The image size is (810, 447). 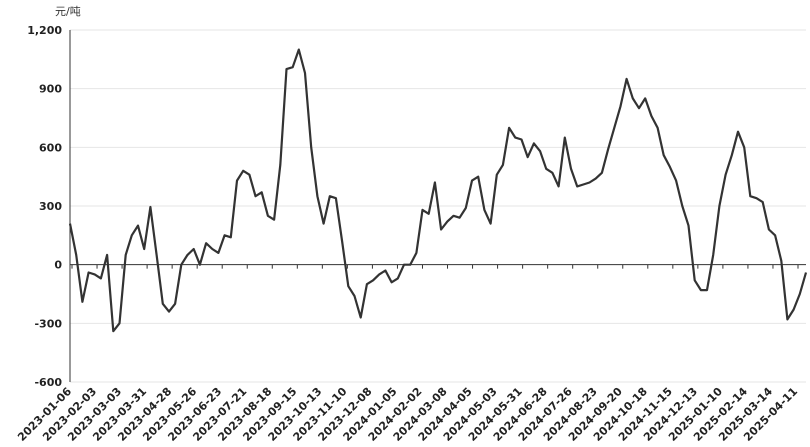 What do you see at coordinates (50, 89) in the screenshot?
I see `y-tick-label: 900` at bounding box center [50, 89].